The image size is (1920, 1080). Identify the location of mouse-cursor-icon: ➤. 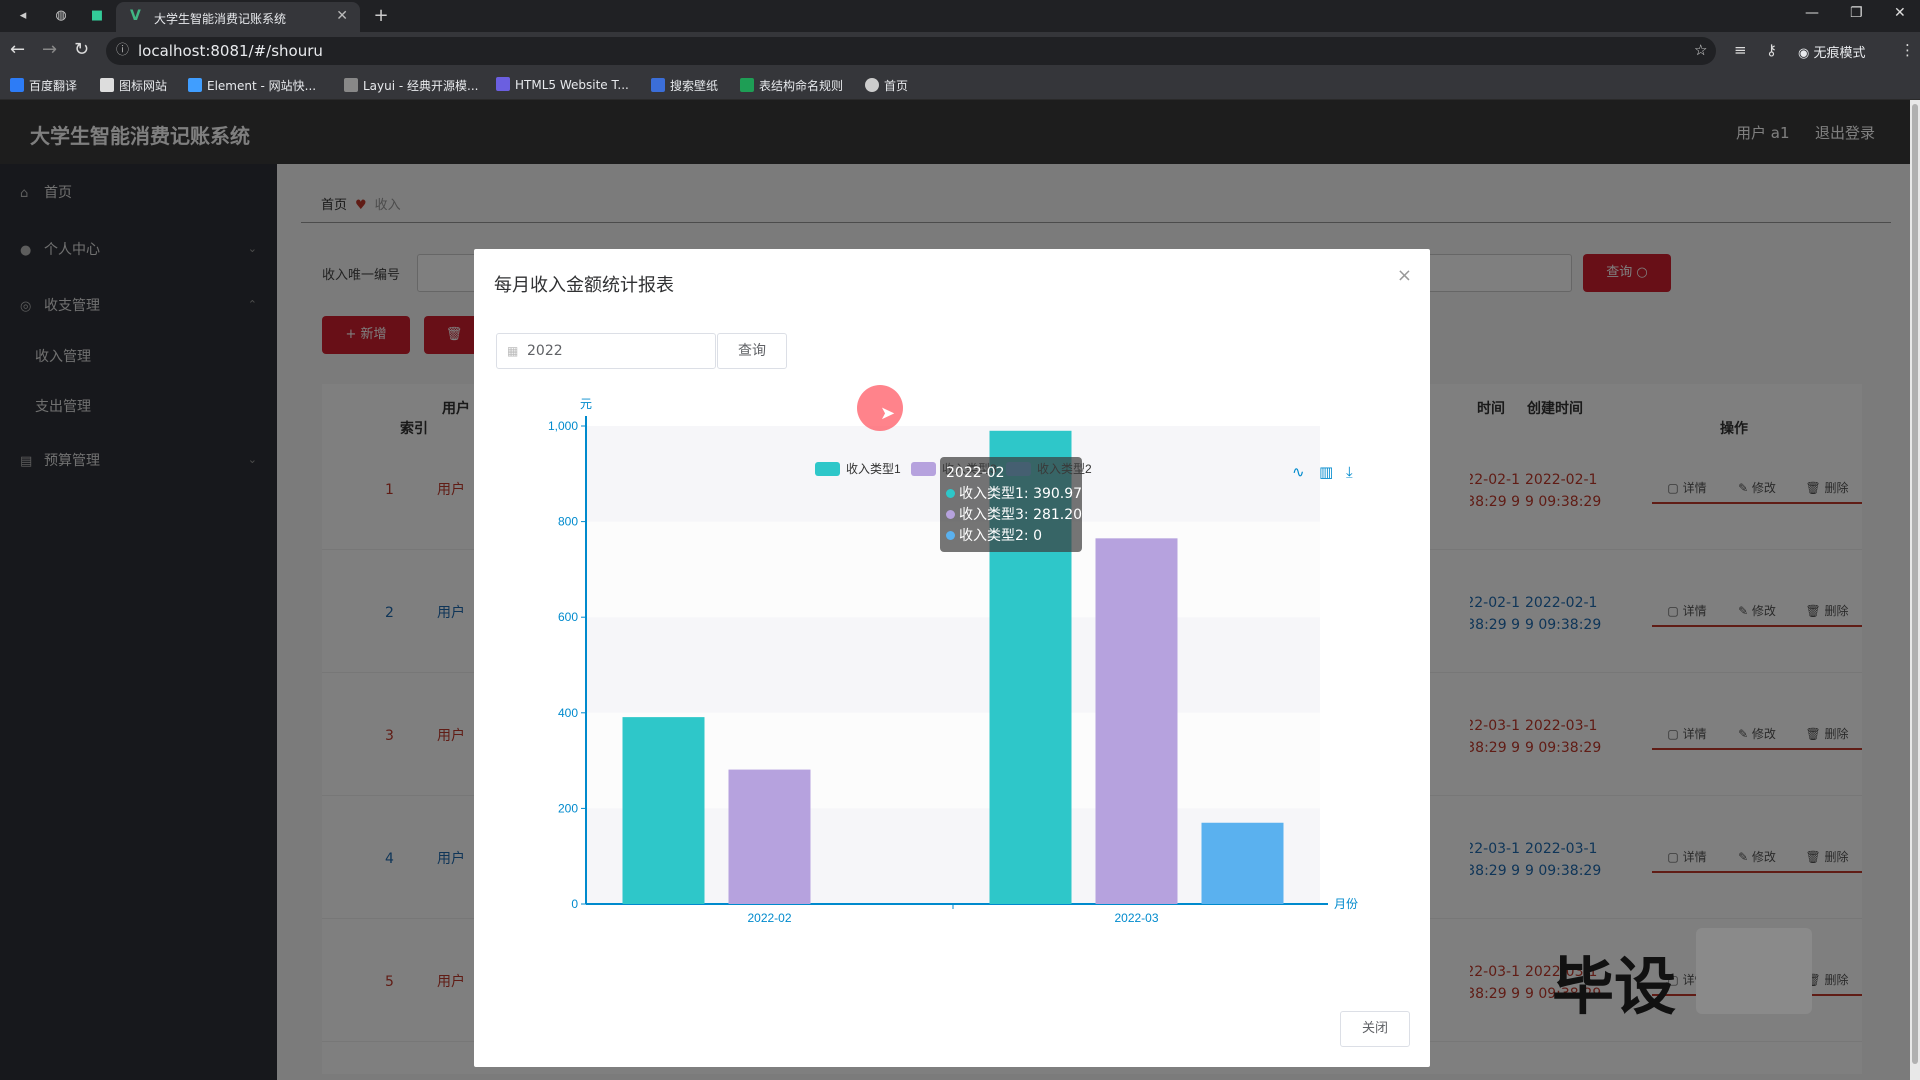
(888, 413).